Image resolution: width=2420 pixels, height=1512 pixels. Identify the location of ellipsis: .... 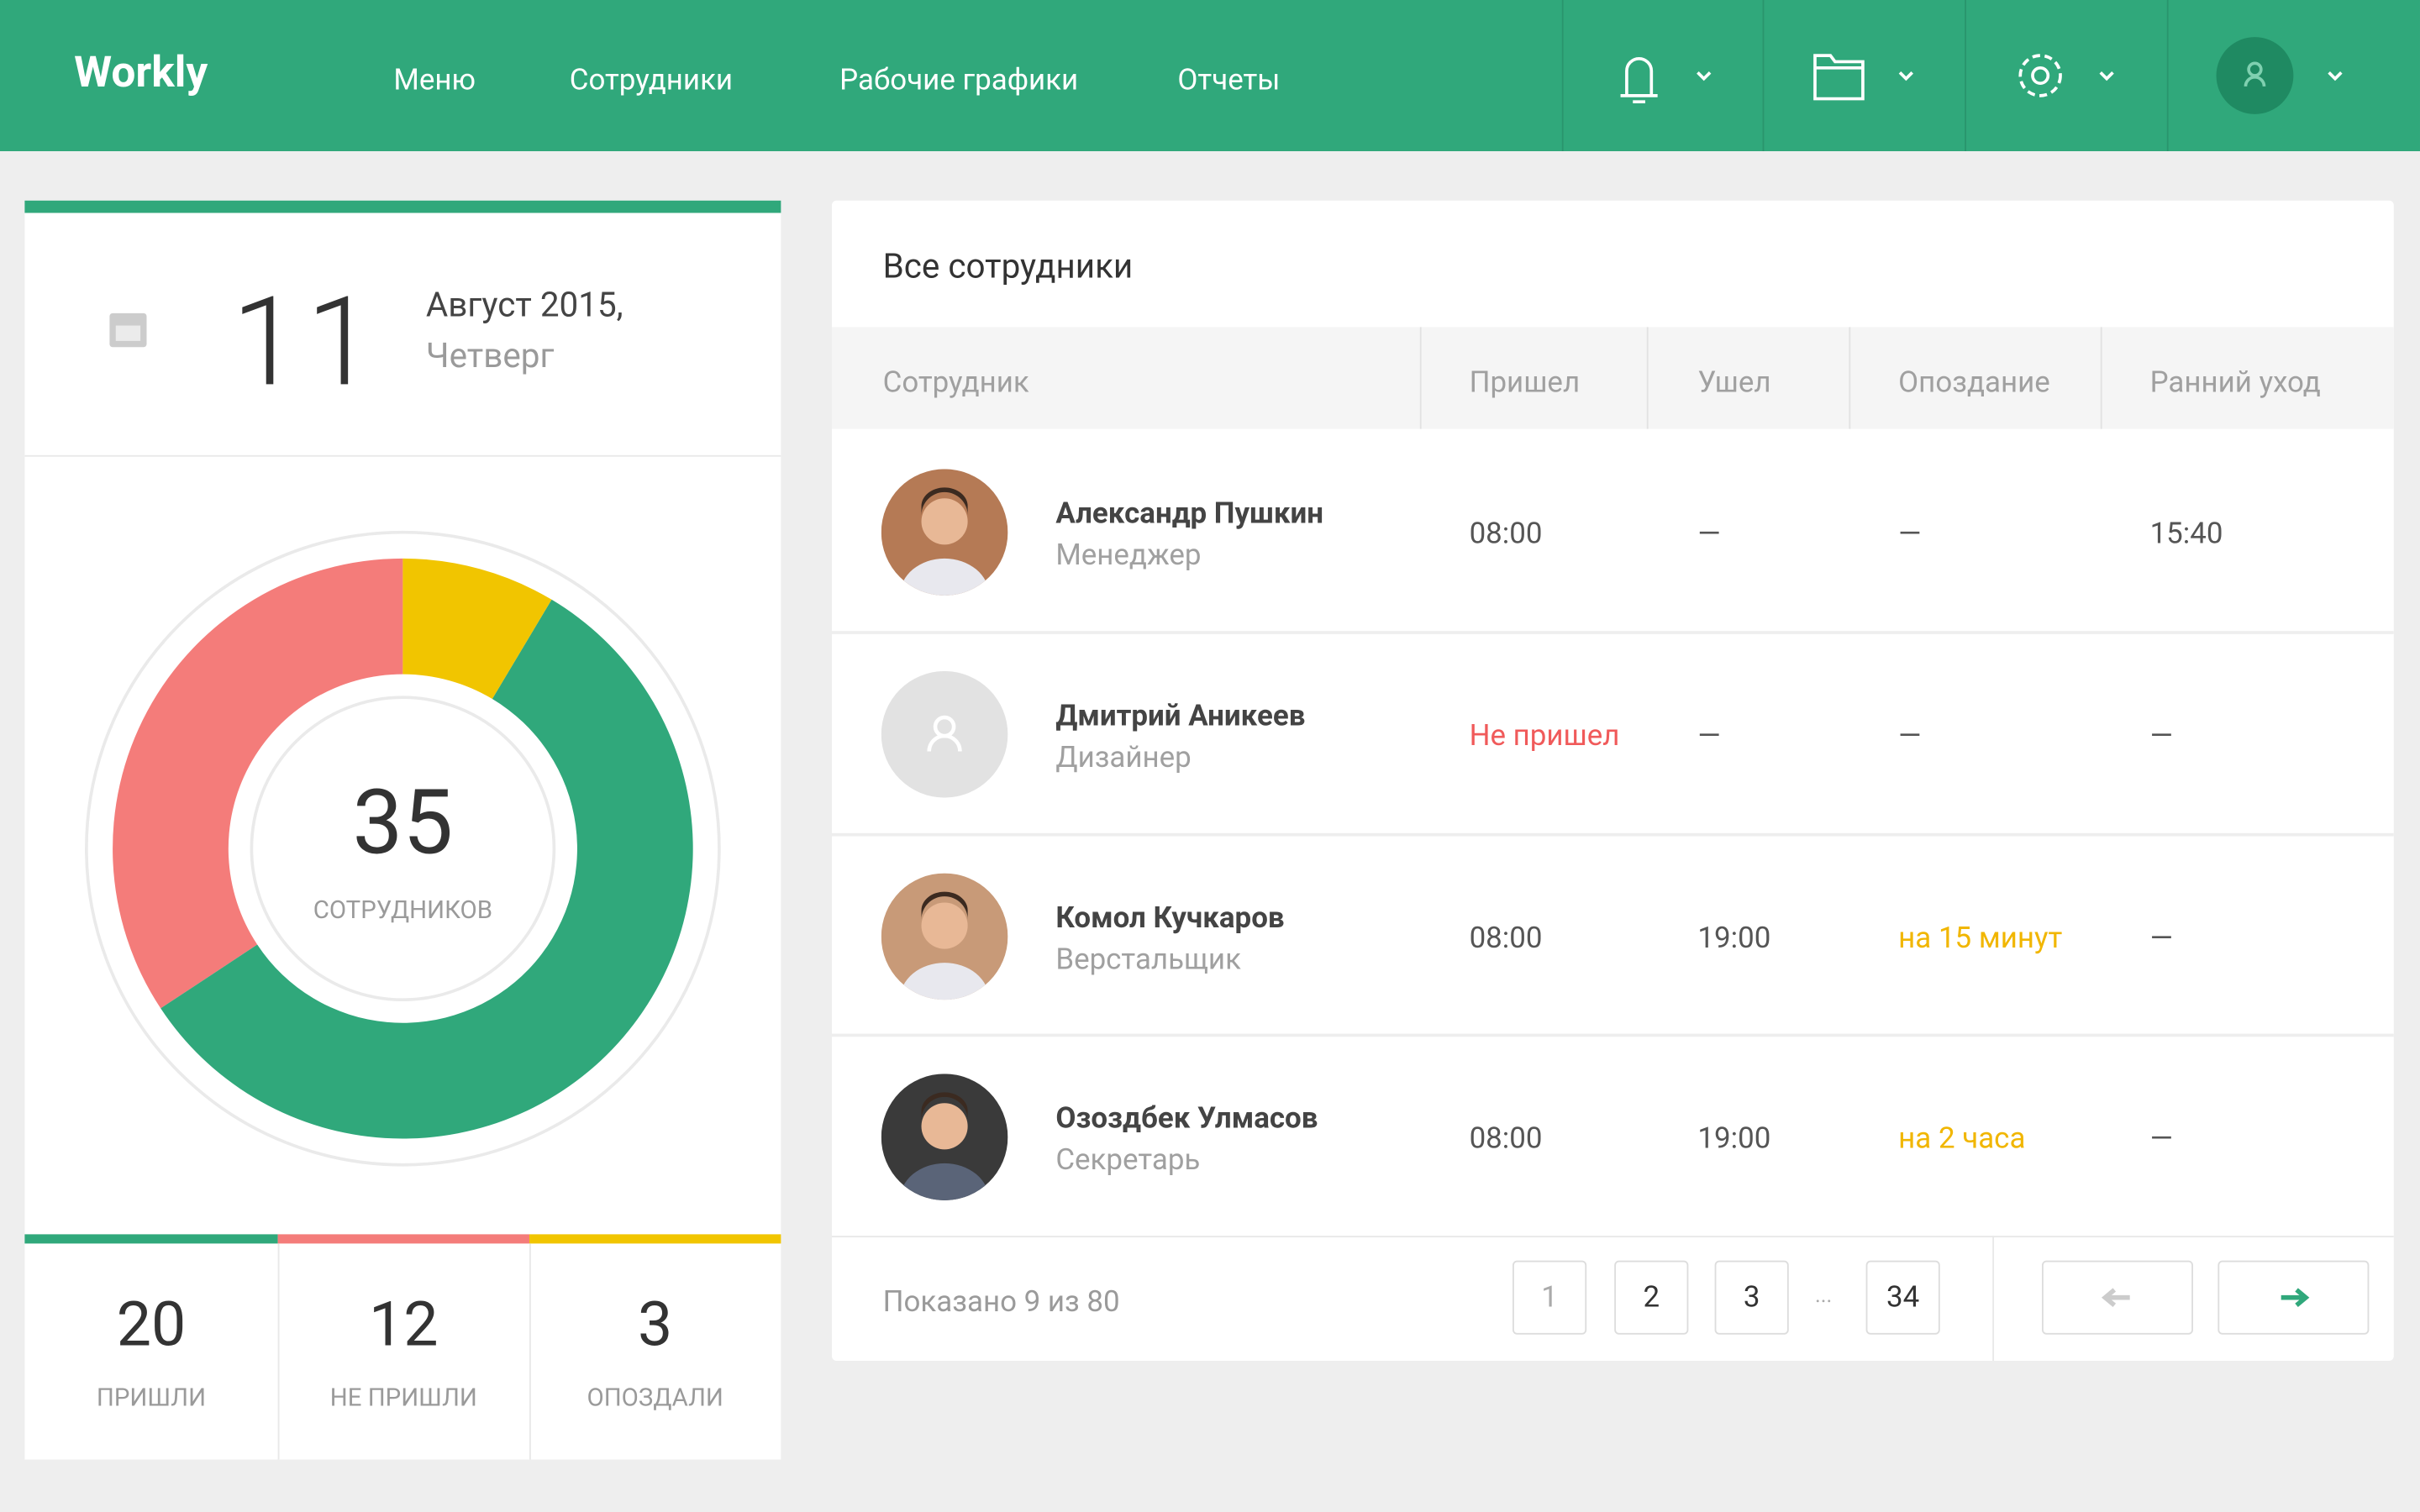
(1823, 1296).